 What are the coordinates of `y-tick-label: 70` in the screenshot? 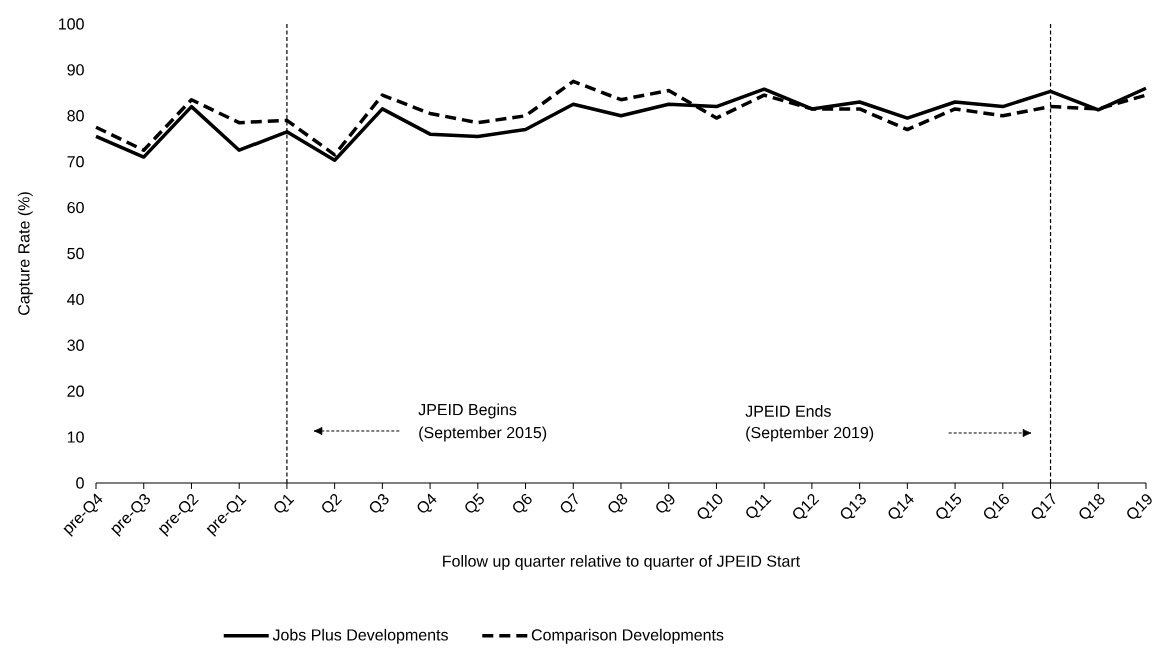 It's located at (75, 162).